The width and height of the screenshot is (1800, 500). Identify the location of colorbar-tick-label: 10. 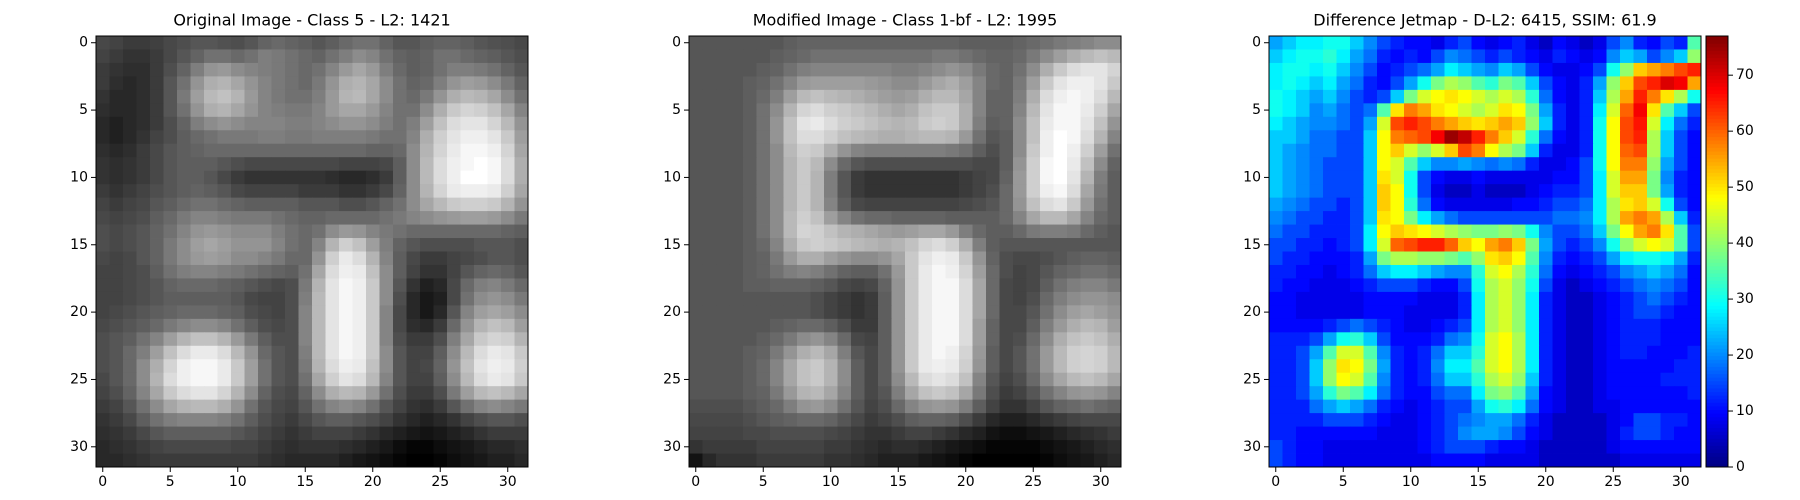
(1745, 411).